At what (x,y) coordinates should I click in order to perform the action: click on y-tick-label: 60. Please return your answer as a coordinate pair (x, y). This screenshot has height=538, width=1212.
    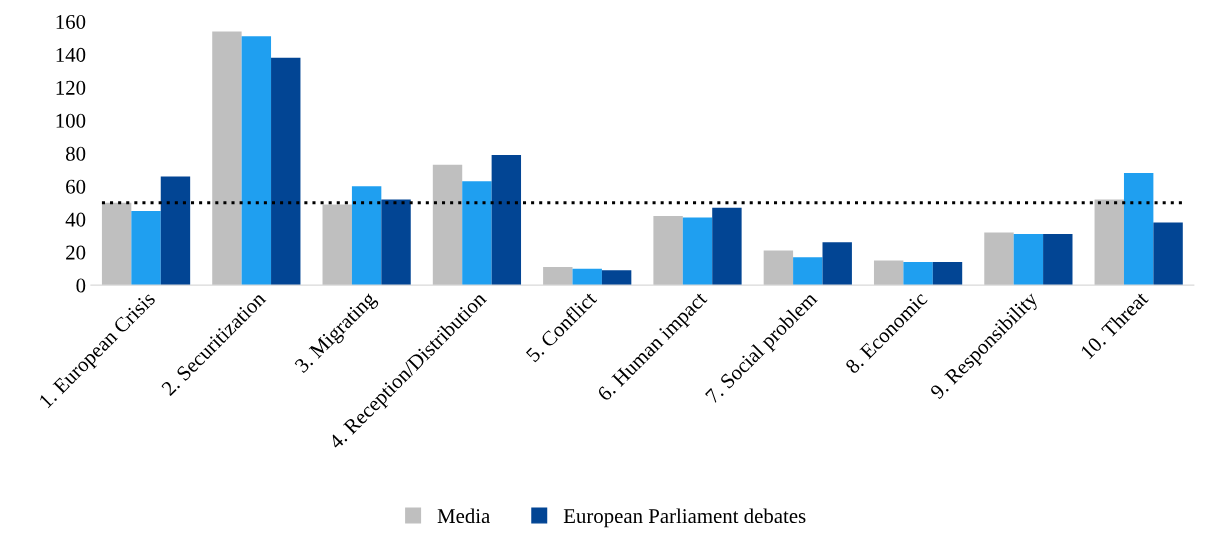
    Looking at the image, I should click on (76, 186).